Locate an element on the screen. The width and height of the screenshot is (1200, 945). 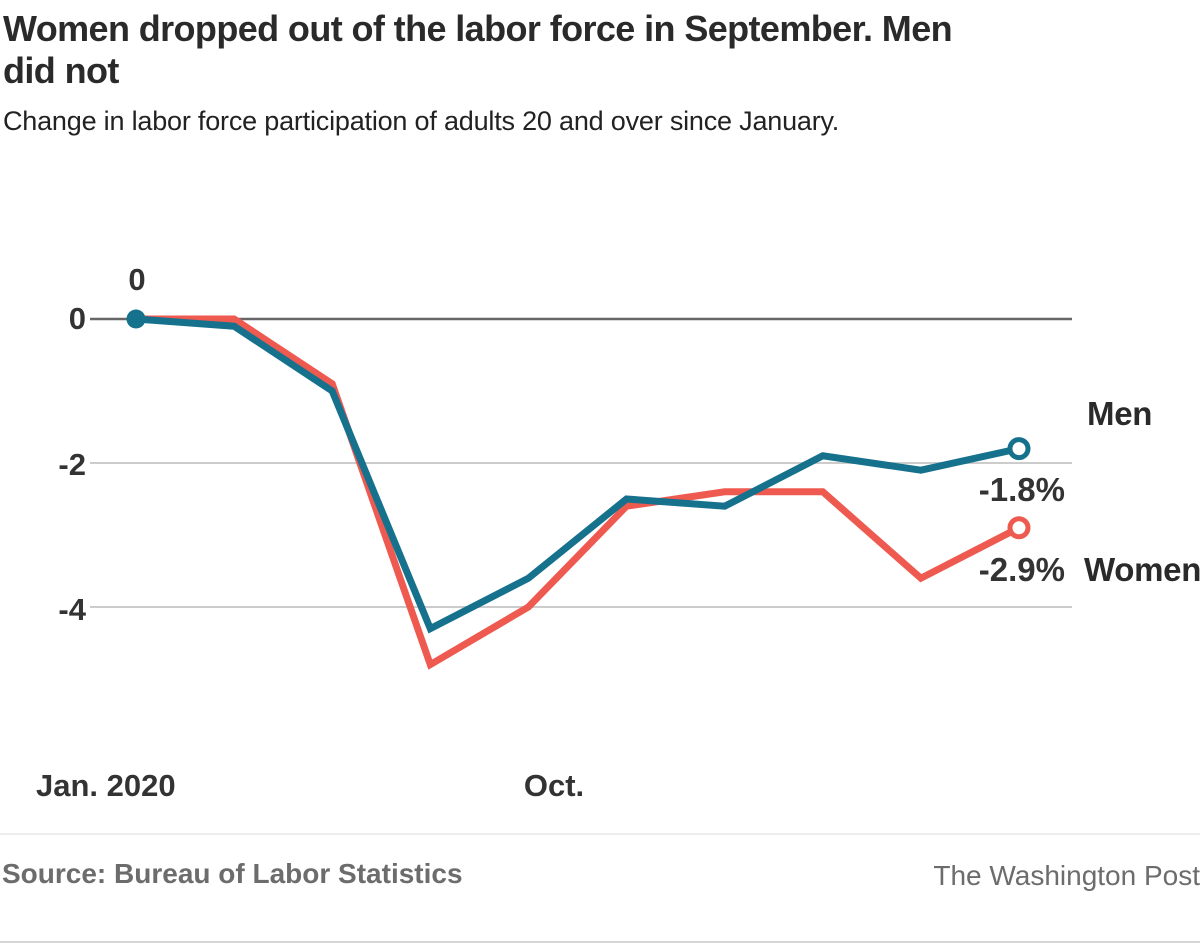
women-end-value-label: -2.9% is located at coordinates (1021, 569).